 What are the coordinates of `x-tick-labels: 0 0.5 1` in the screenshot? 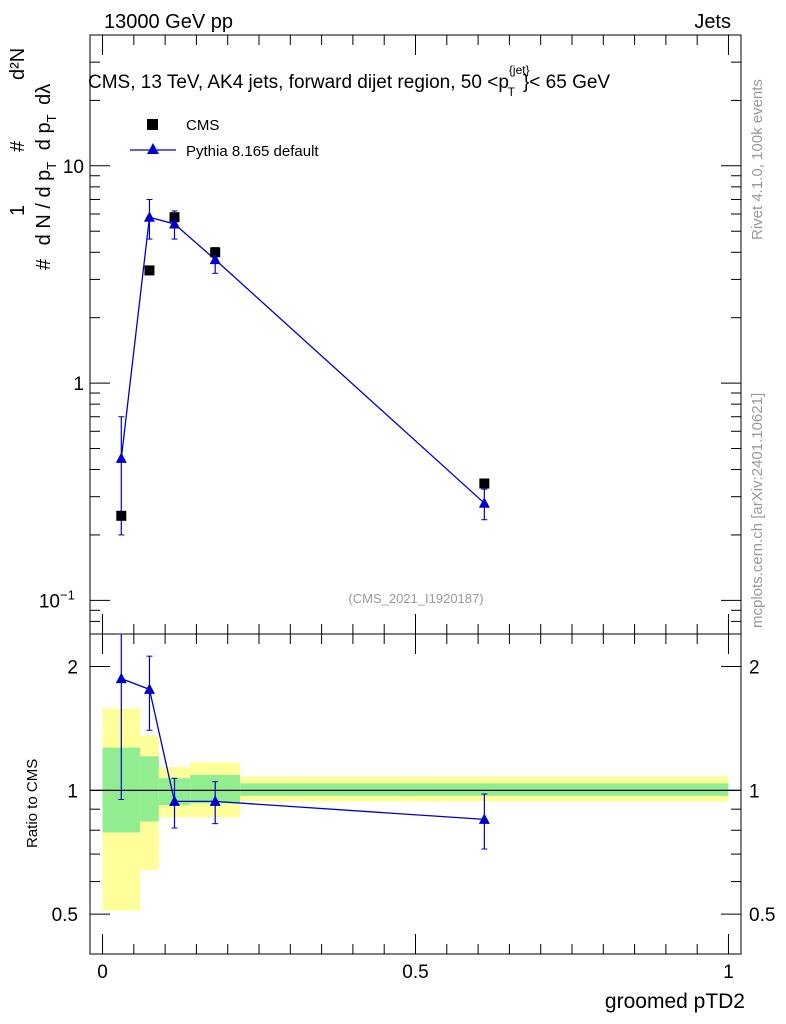 It's located at (415, 972).